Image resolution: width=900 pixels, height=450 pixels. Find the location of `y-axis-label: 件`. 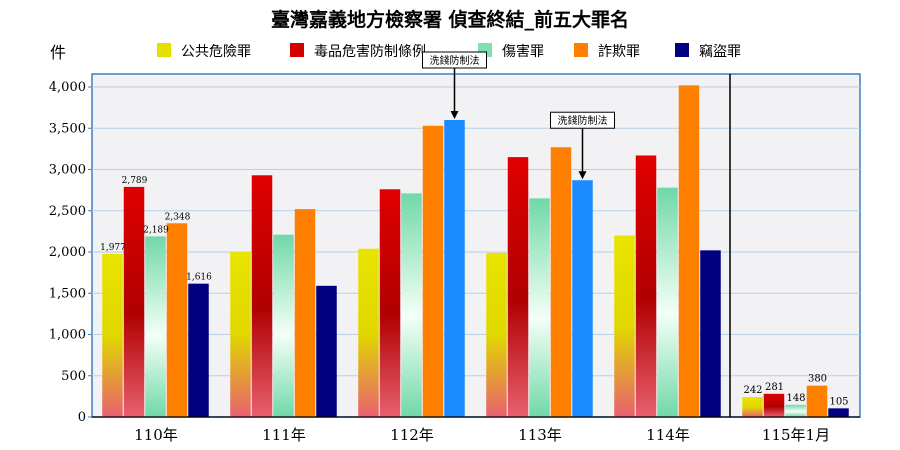

y-axis-label: 件 is located at coordinates (58, 52).